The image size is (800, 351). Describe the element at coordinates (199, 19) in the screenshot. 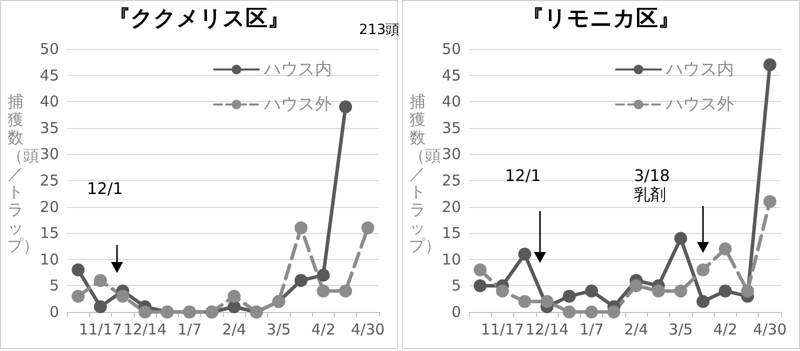

I see `chart-title: 『ククメリス区』` at that location.